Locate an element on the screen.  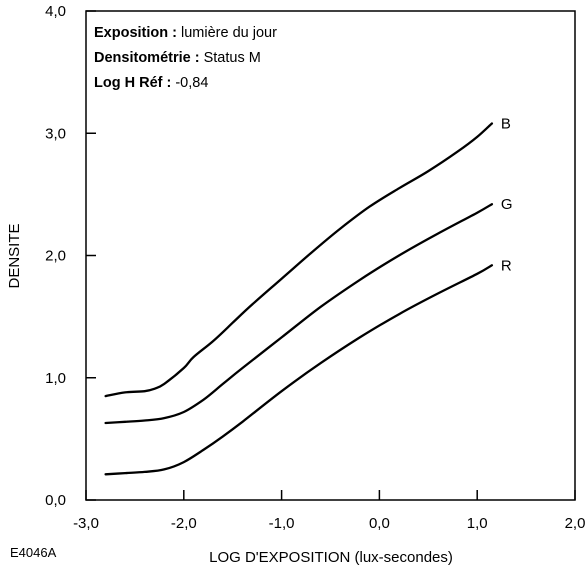
info-key-log-h-ref: Log H Réf : is located at coordinates (132, 83).